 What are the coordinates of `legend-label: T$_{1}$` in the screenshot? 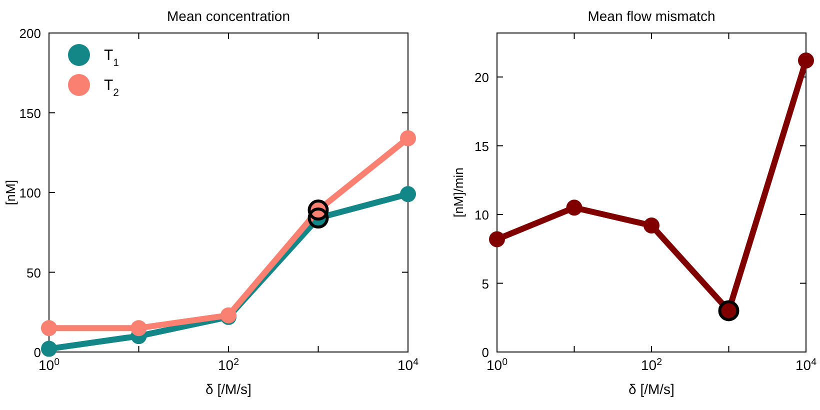 It's located at (112, 58).